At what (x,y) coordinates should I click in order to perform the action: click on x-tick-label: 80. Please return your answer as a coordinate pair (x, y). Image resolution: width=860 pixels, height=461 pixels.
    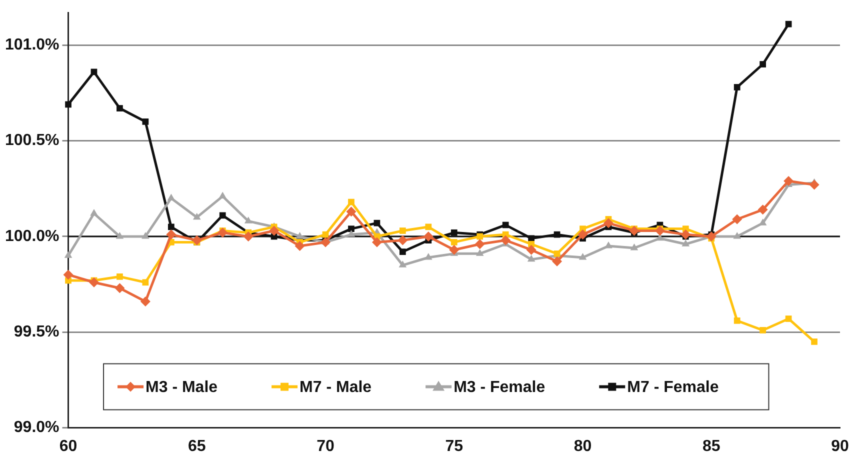
    Looking at the image, I should click on (583, 446).